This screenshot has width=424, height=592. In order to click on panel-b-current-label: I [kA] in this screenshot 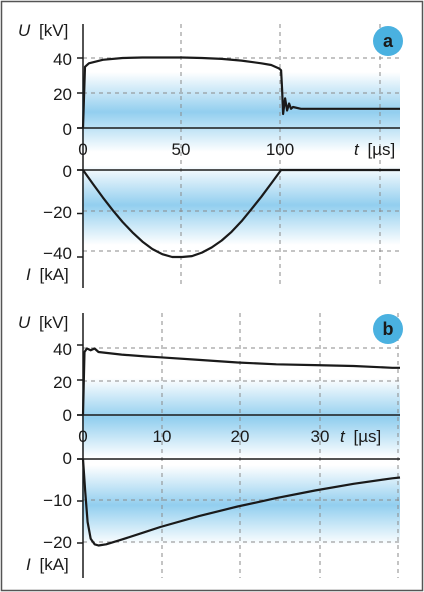, I will do `click(47, 564)`.